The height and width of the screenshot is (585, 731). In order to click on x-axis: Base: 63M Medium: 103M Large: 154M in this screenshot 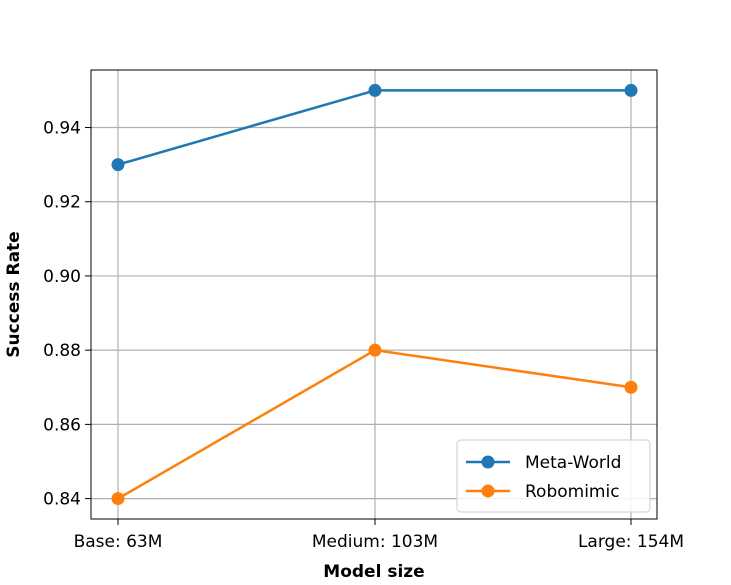, I will do `click(379, 535)`.